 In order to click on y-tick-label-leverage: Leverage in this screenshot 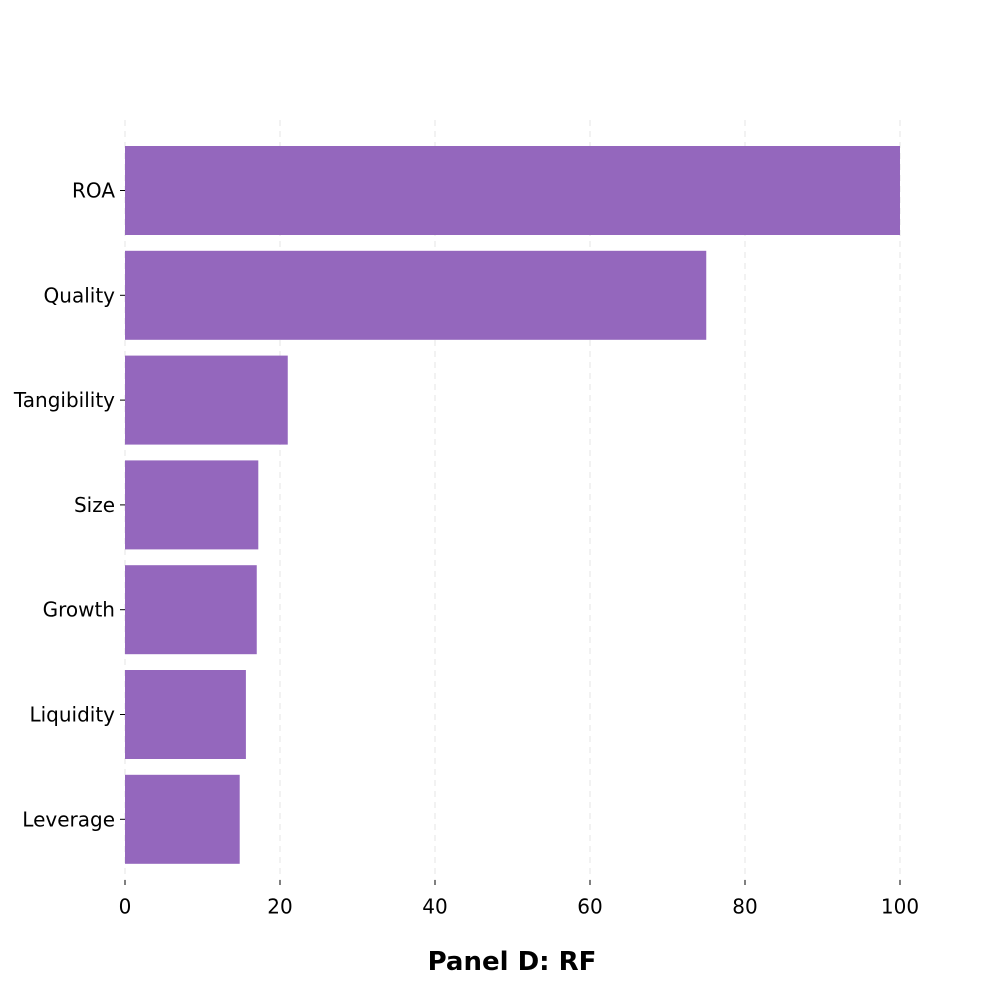, I will do `click(68, 819)`.